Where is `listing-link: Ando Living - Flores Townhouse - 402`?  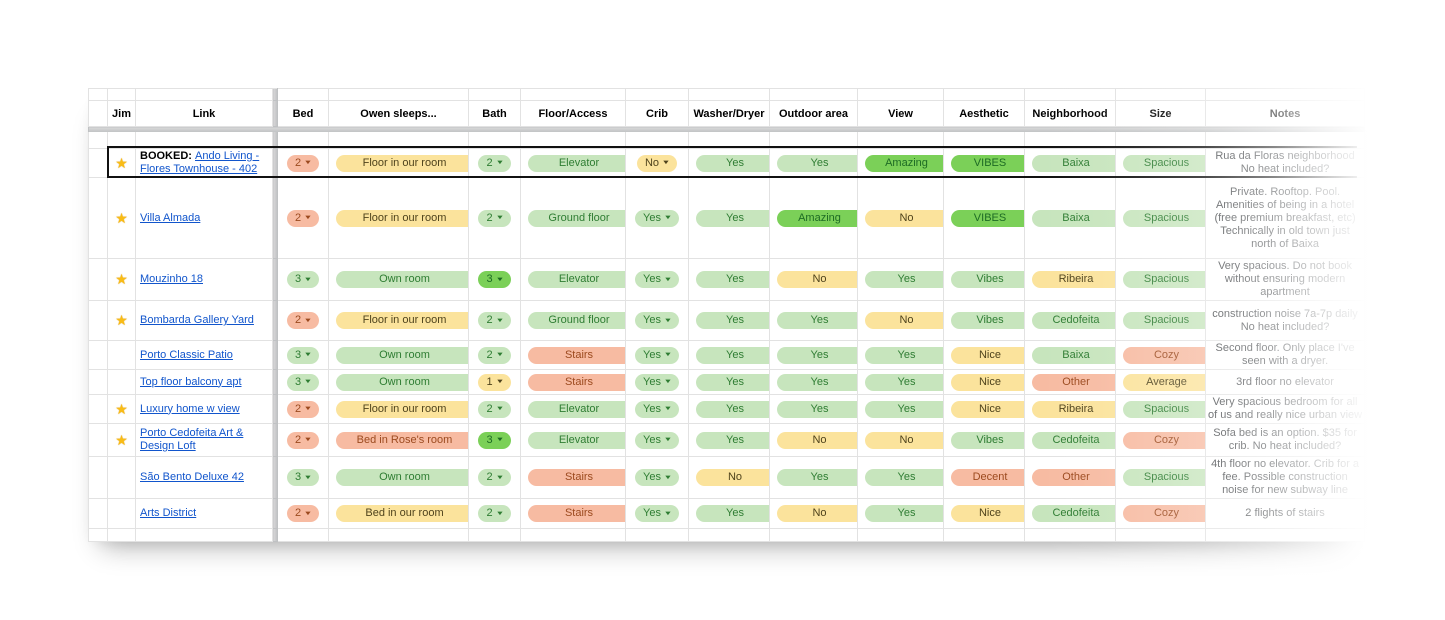 listing-link: Ando Living - Flores Townhouse - 402 is located at coordinates (200, 162).